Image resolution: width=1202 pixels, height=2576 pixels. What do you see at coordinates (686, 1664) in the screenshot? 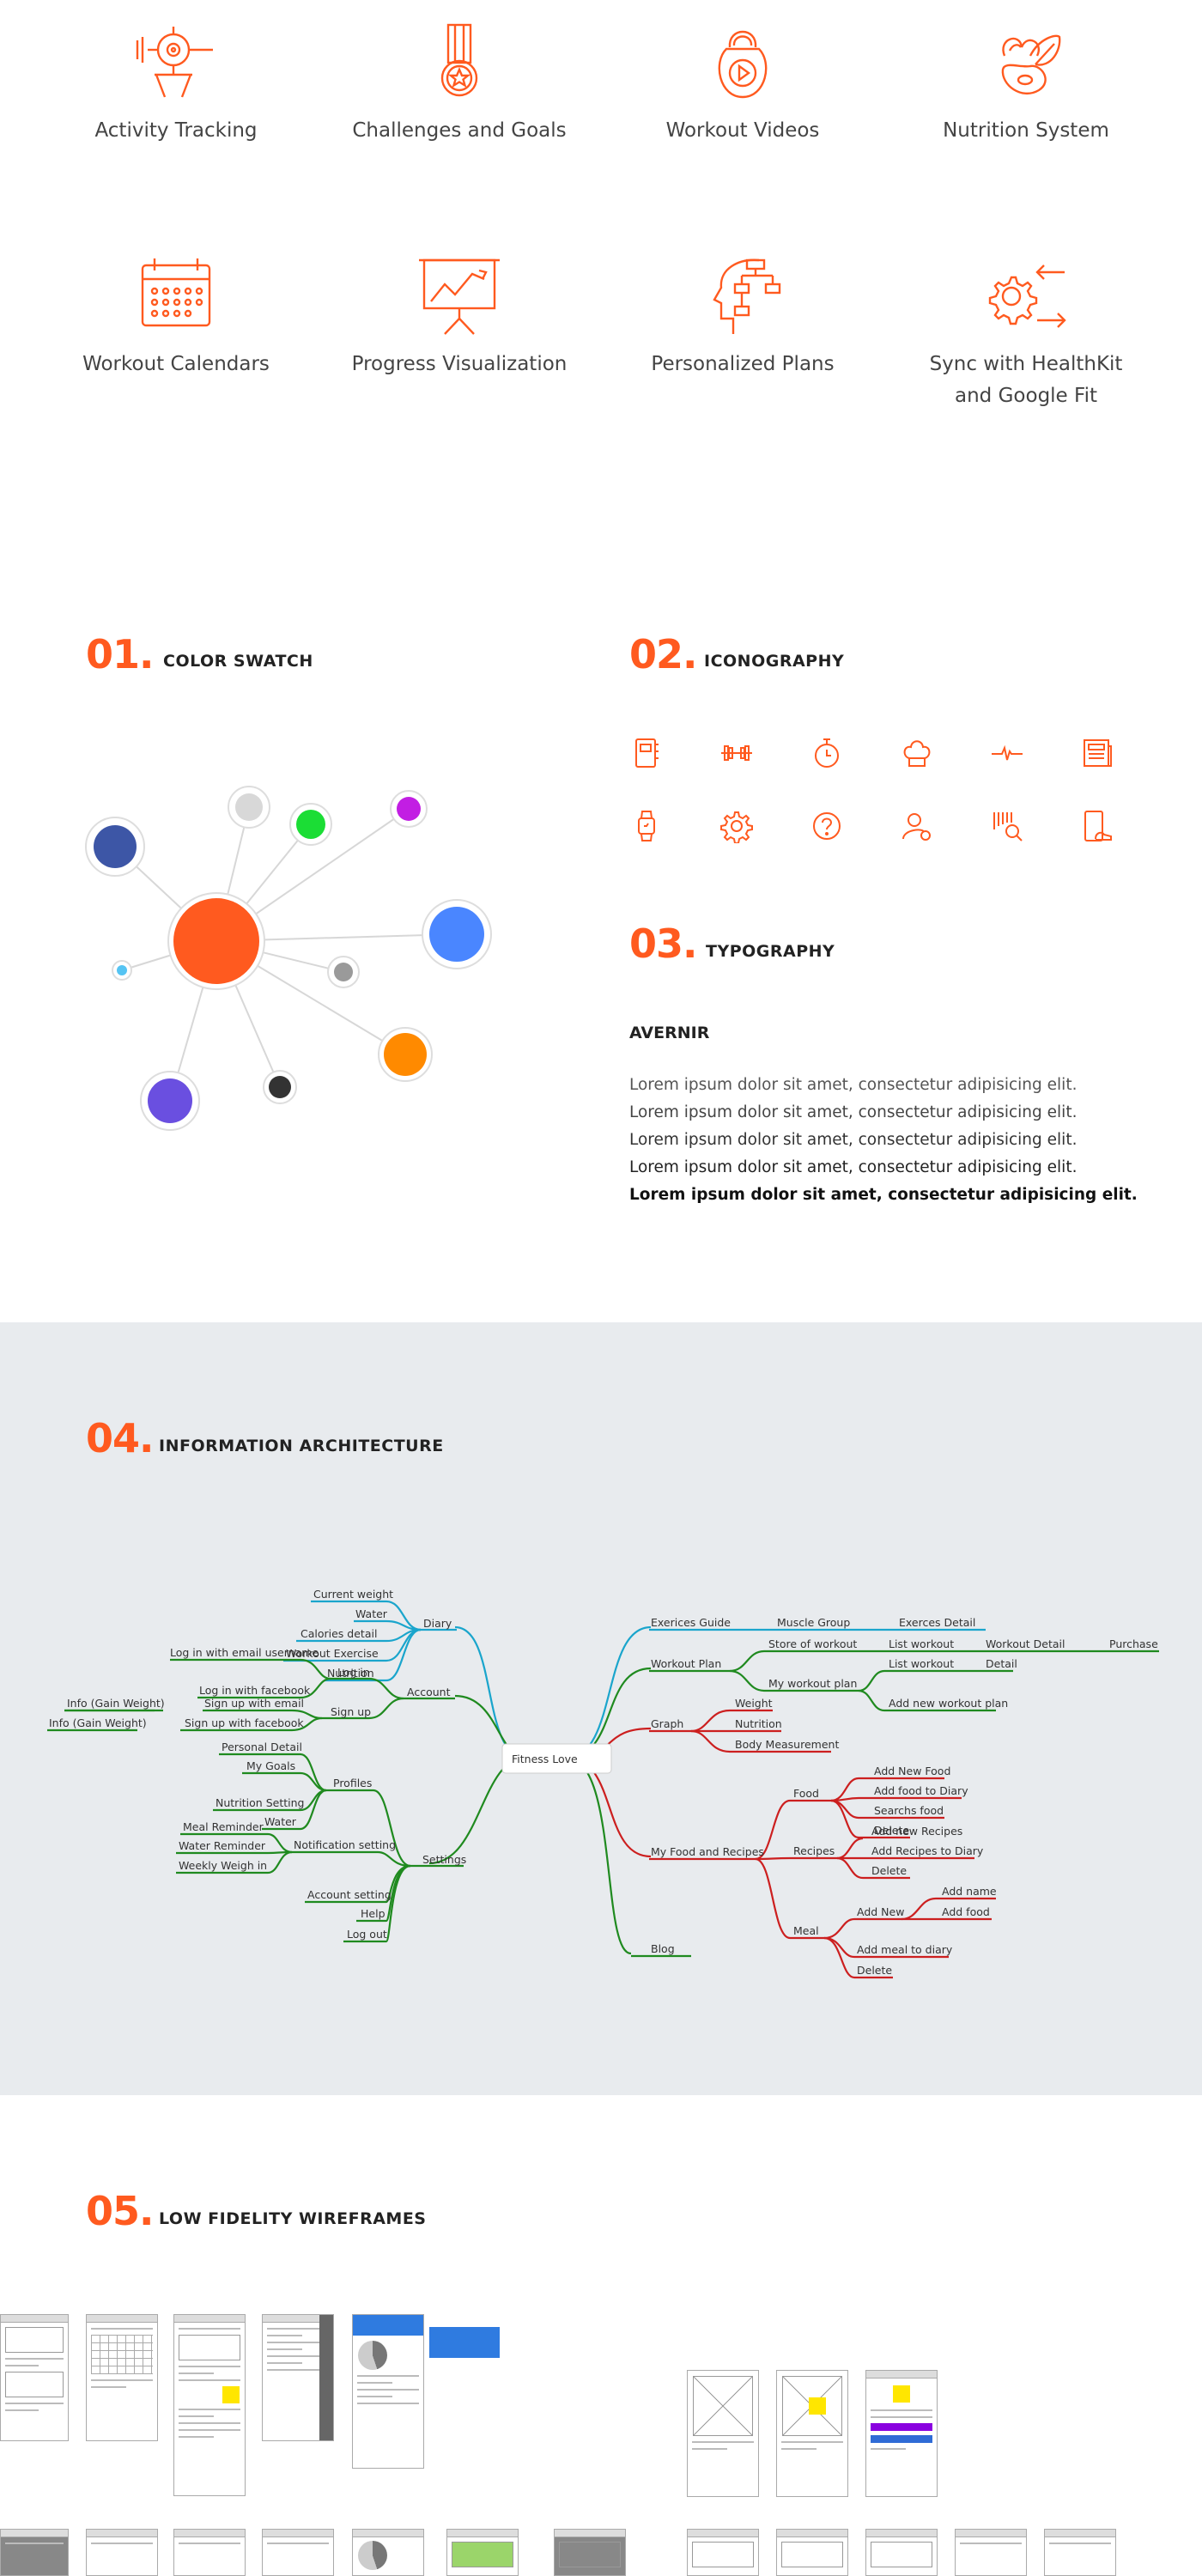
I see `mm-workout-plan: Workout Plan` at bounding box center [686, 1664].